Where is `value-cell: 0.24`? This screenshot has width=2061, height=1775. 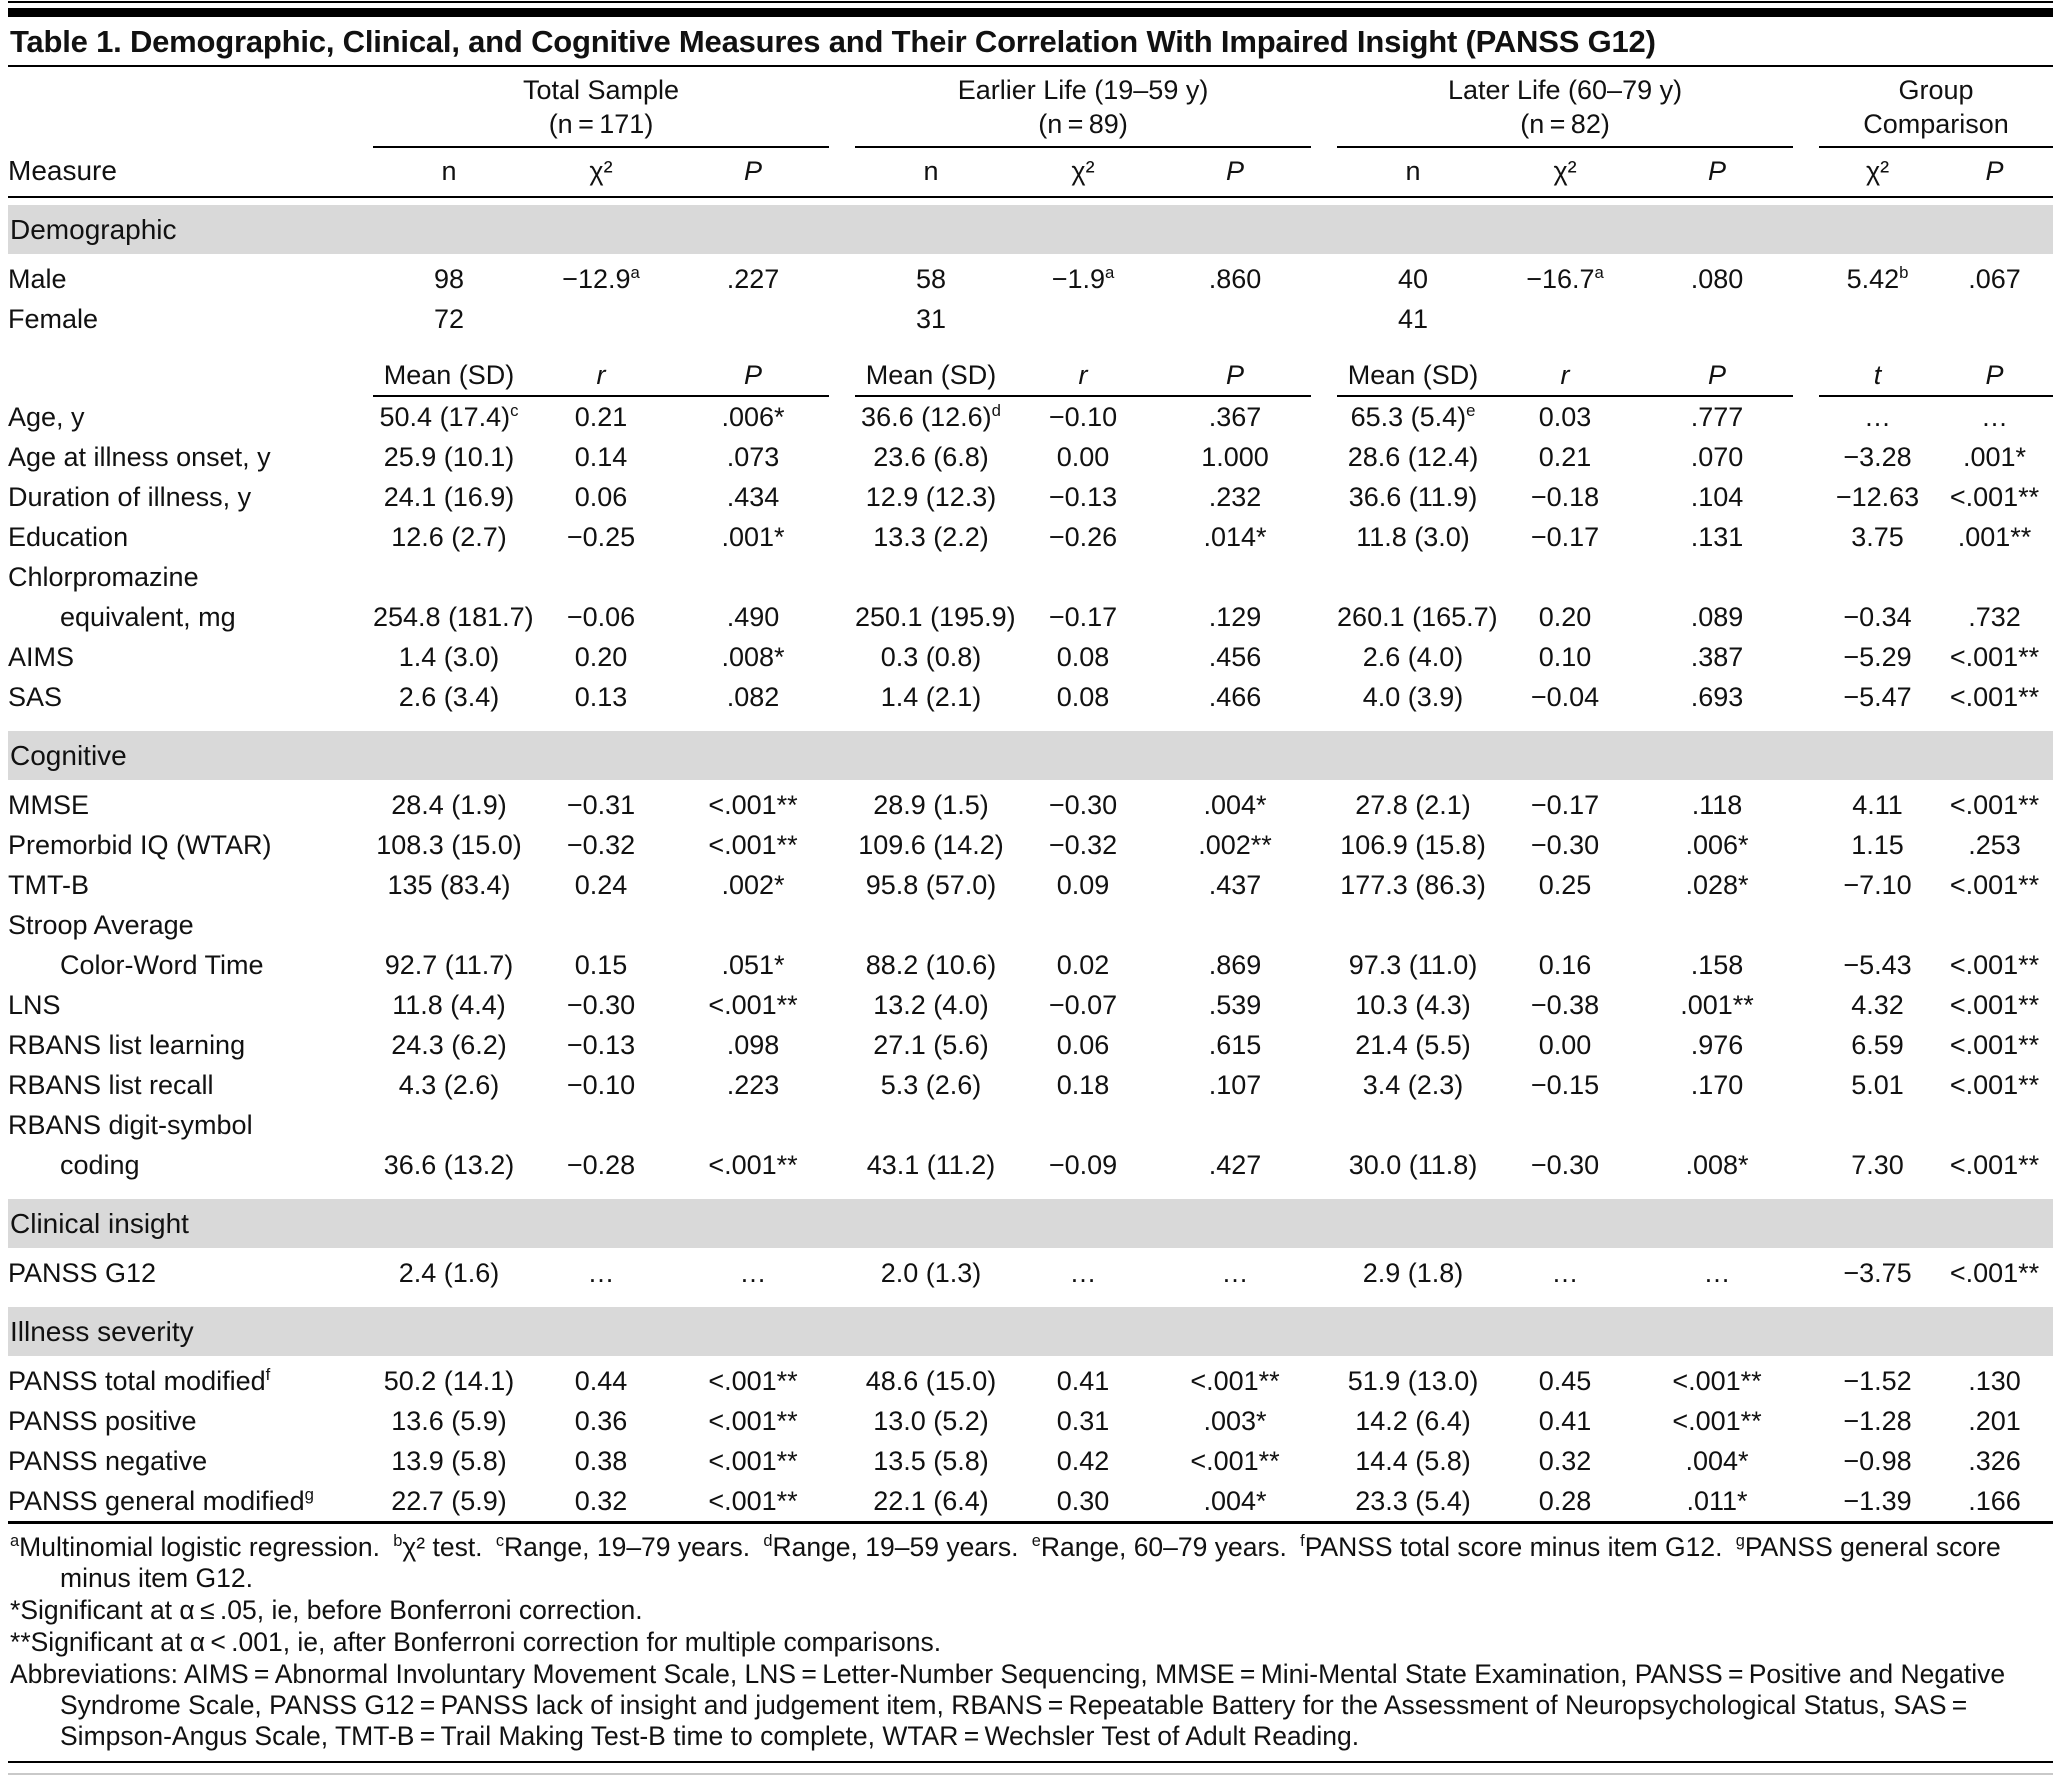 value-cell: 0.24 is located at coordinates (601, 885).